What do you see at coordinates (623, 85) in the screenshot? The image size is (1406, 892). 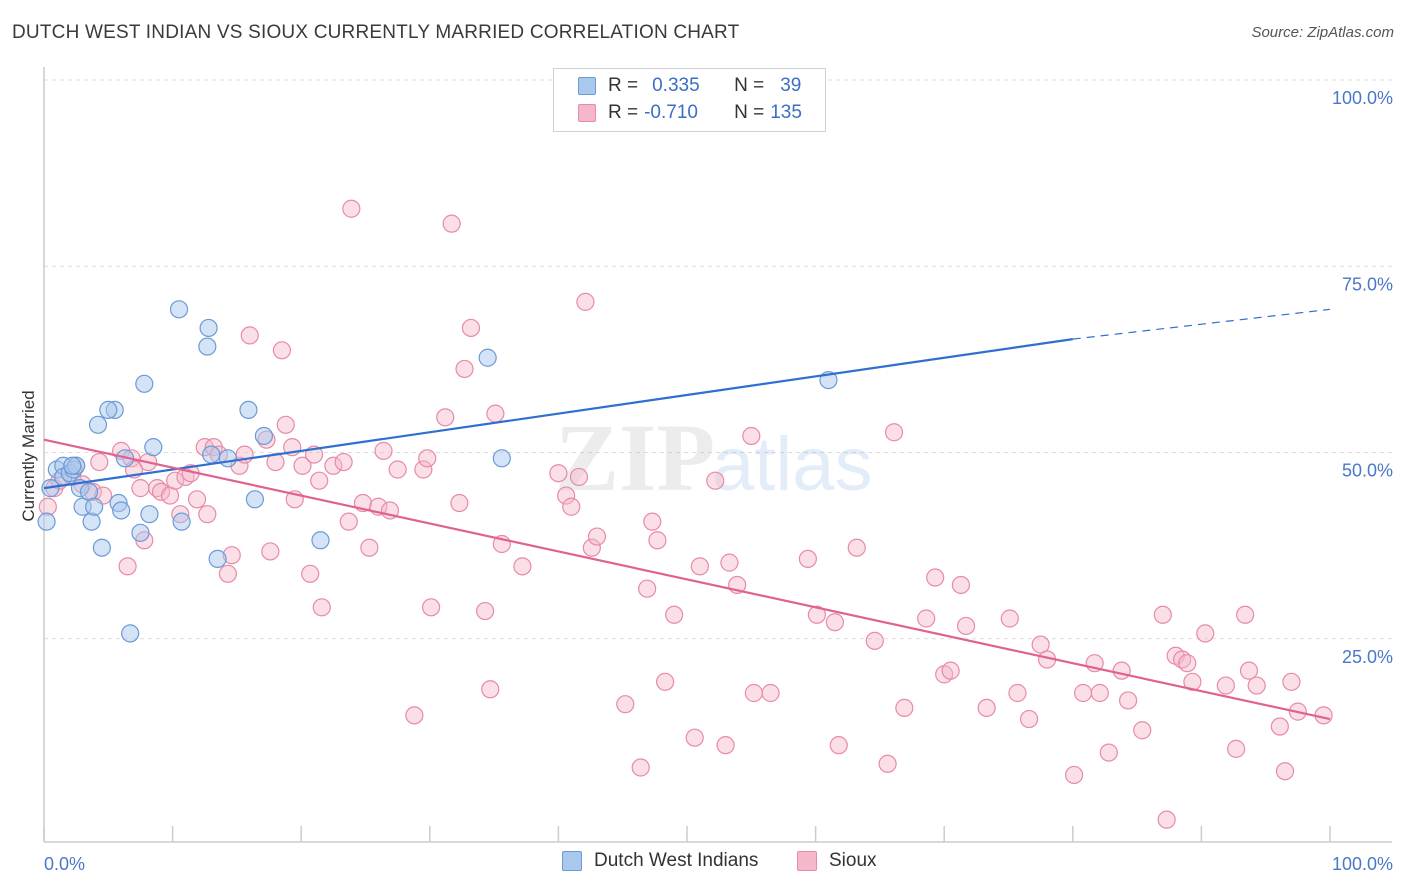 I see `r-label: R =` at bounding box center [623, 85].